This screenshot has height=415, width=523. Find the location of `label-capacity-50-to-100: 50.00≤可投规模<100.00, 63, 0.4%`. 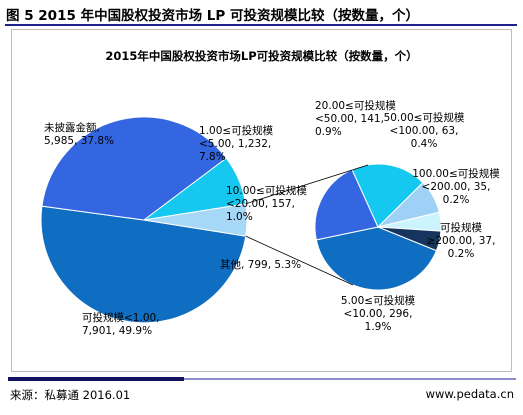

label-capacity-50-to-100: 50.00≤可投规模<100.00, 63, 0.4% is located at coordinates (424, 130).